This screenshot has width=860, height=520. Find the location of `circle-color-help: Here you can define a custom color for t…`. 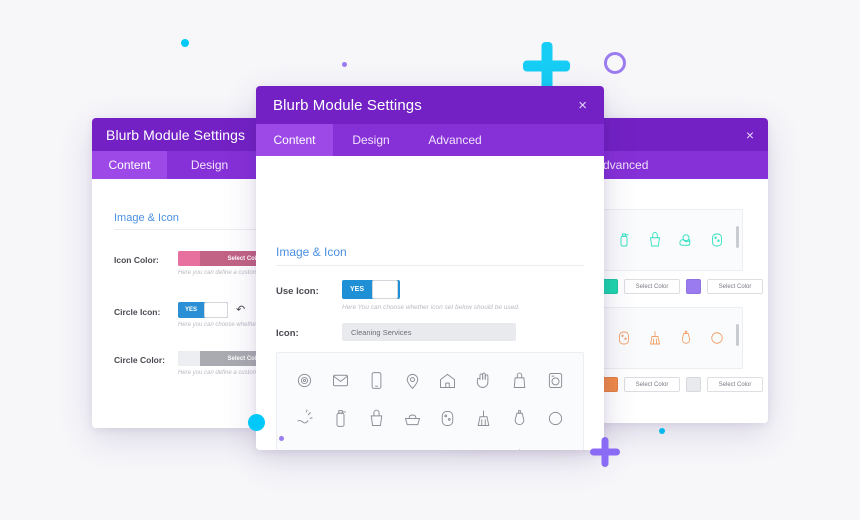

circle-color-help: Here you can define a custom color for t… is located at coordinates (250, 373).